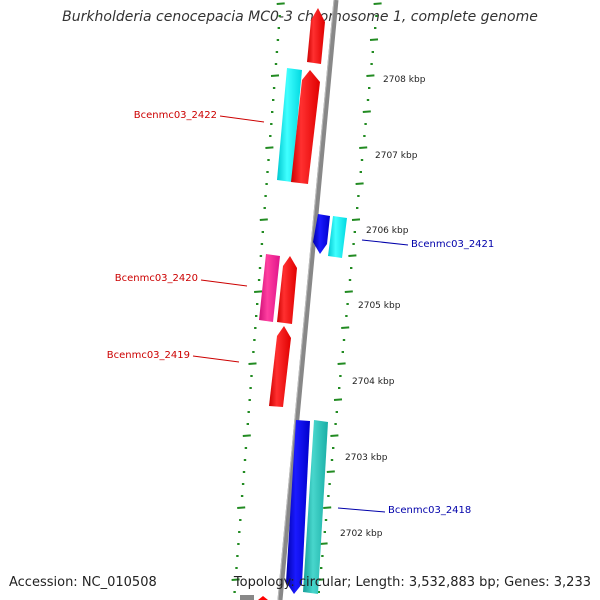 The height and width of the screenshot is (600, 600). Describe the element at coordinates (315, 507) in the screenshot. I see `gene-2418-teal` at that location.